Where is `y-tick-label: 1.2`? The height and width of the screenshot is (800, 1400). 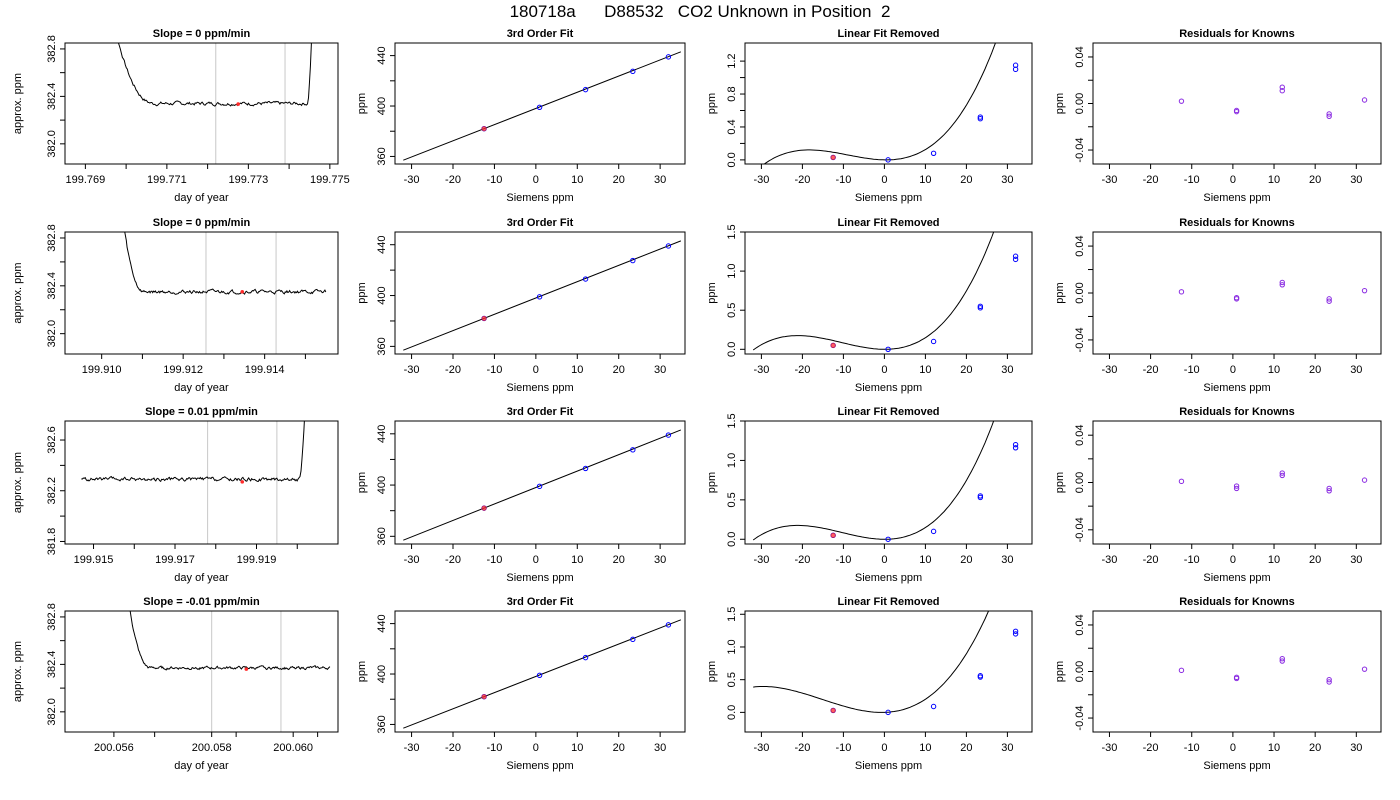 y-tick-label: 1.2 is located at coordinates (732, 60).